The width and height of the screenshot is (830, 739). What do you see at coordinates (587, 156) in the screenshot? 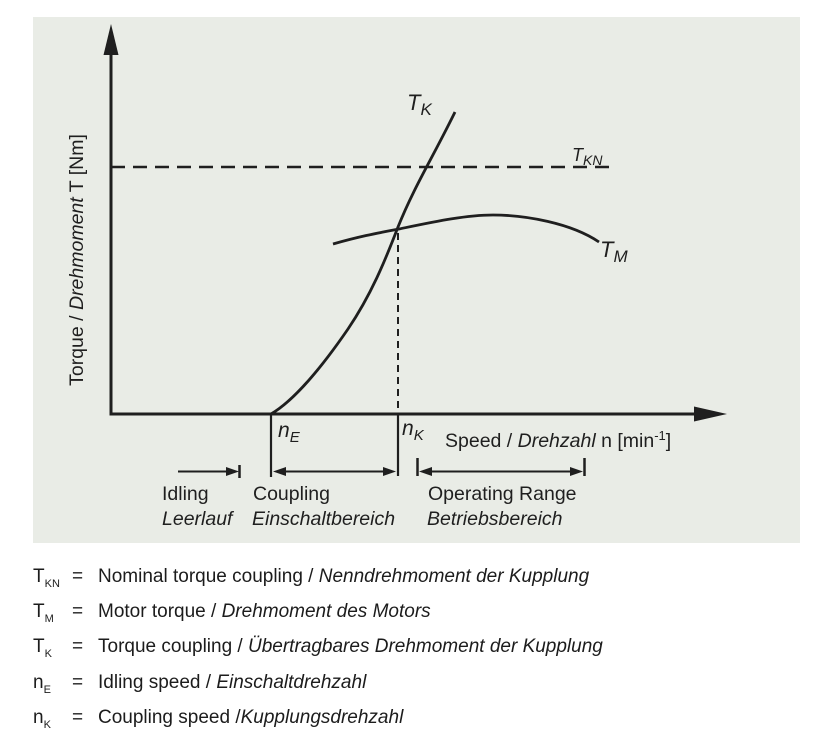
I see `tkn-line-label: TKN` at bounding box center [587, 156].